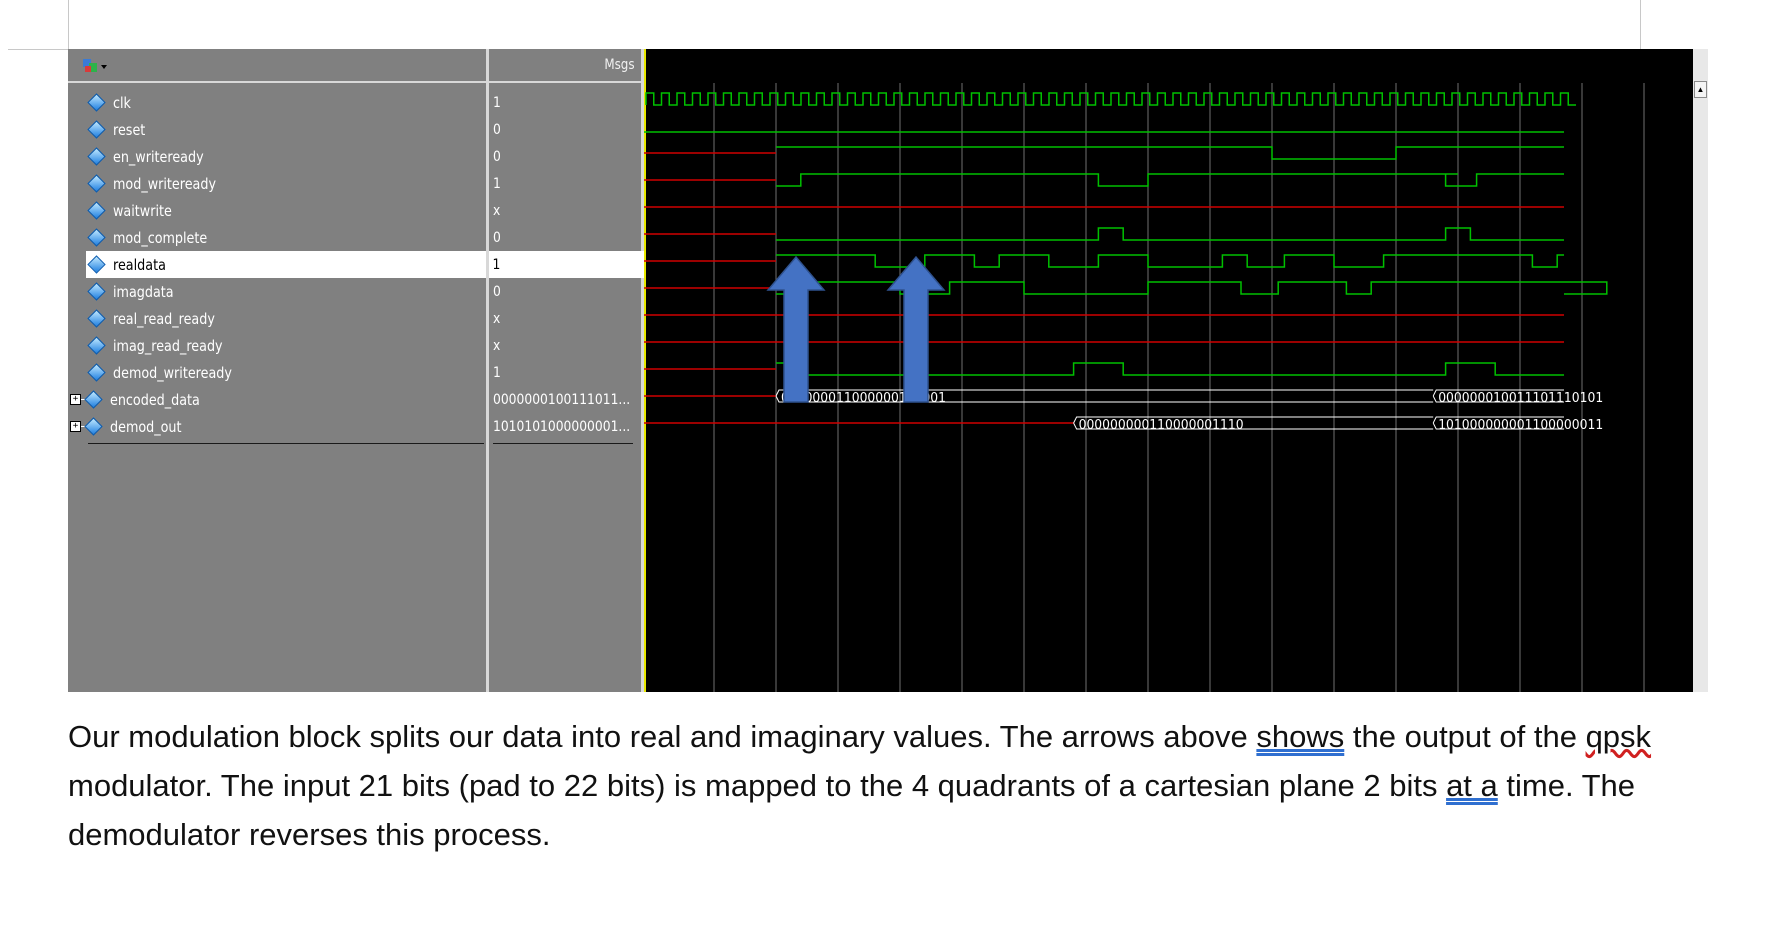 The width and height of the screenshot is (1765, 930). What do you see at coordinates (286, 372) in the screenshot?
I see `signal-row-demod-writeready: demod_writeready` at bounding box center [286, 372].